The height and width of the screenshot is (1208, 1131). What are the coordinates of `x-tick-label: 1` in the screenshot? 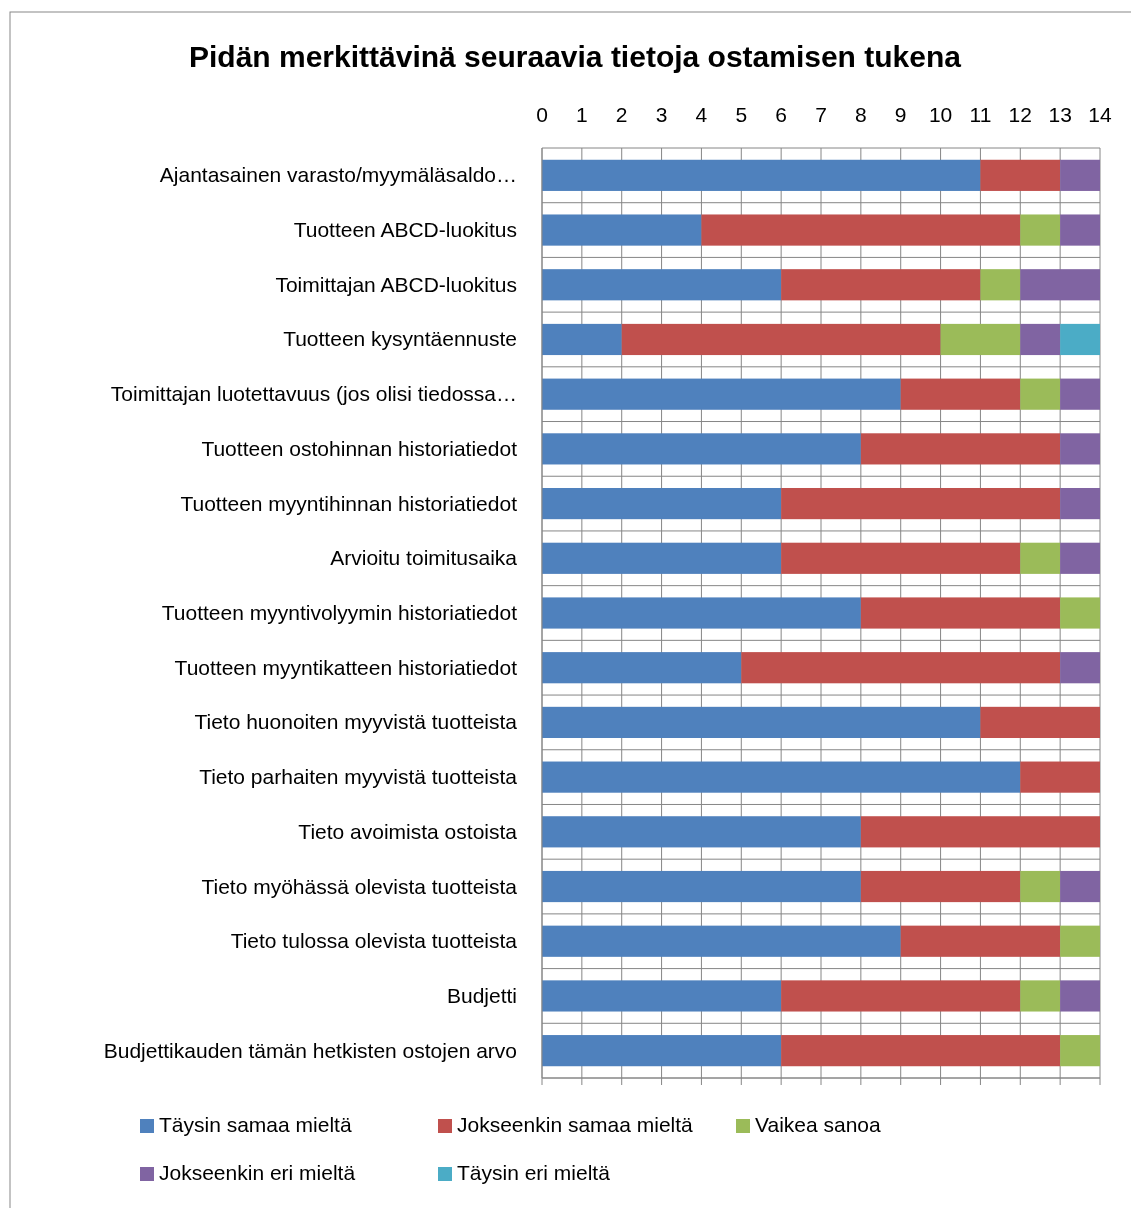 It's located at (582, 114).